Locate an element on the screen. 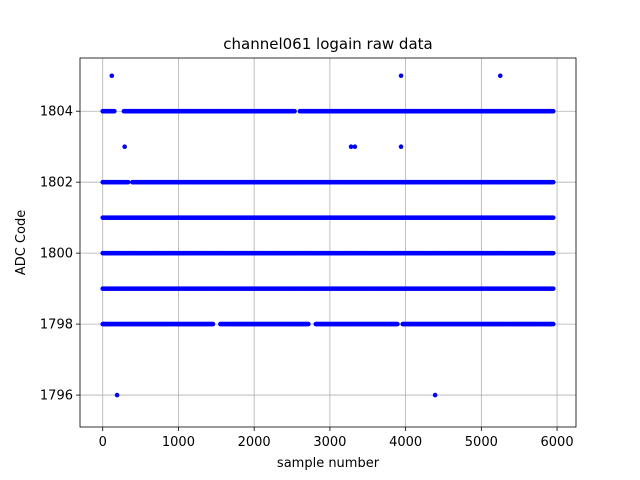 The width and height of the screenshot is (640, 480). x-tick-label: 5000 is located at coordinates (481, 442).